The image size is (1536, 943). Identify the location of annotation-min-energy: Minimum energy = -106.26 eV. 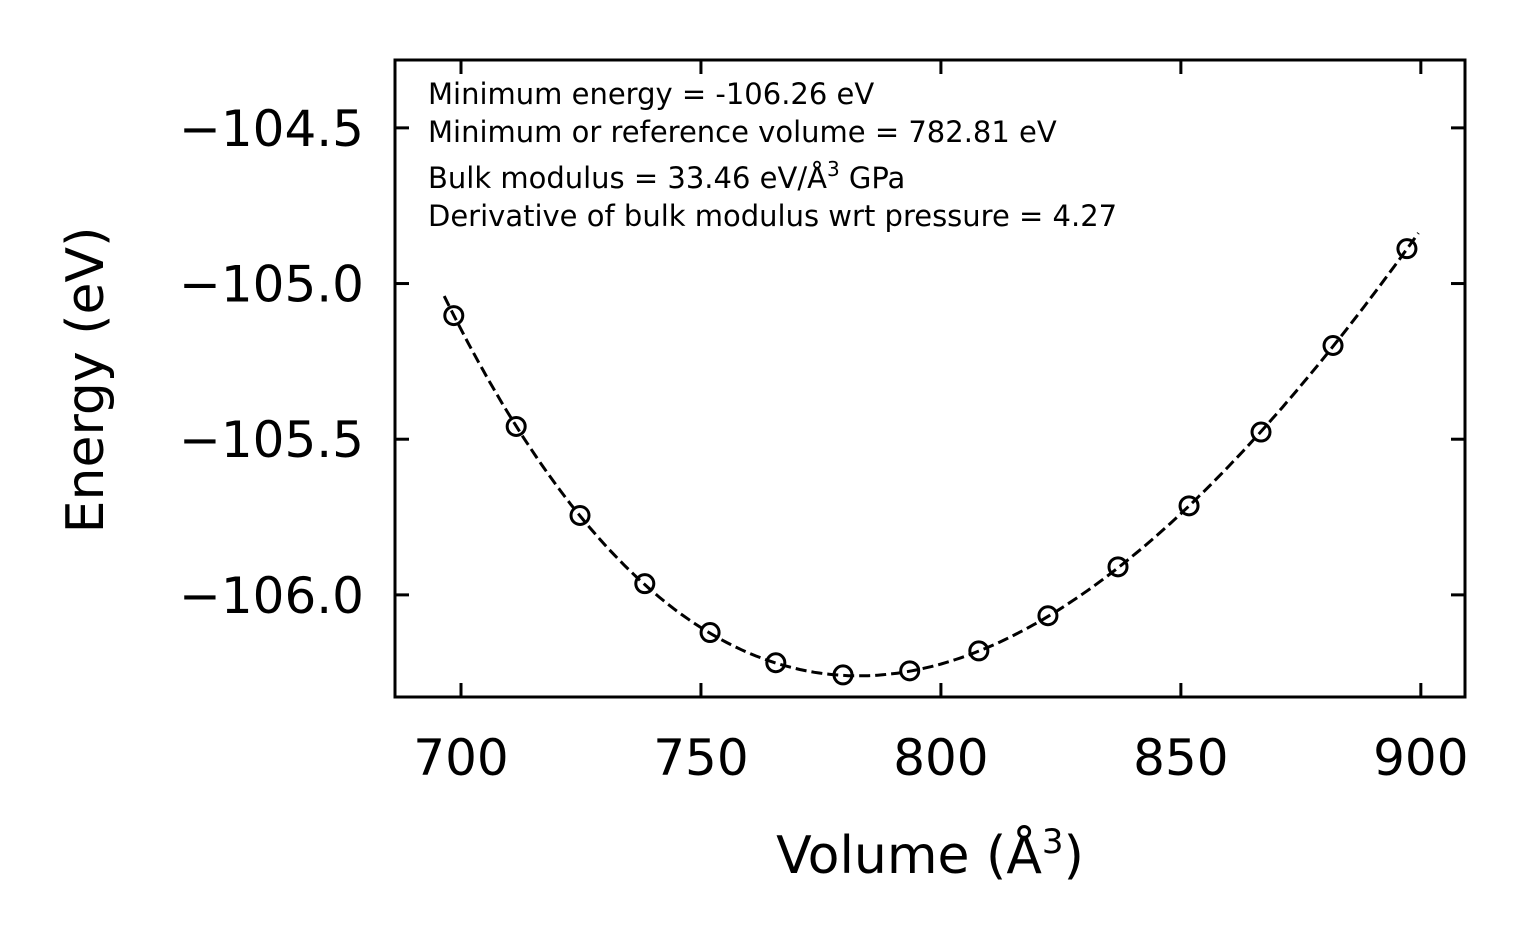
(651, 94).